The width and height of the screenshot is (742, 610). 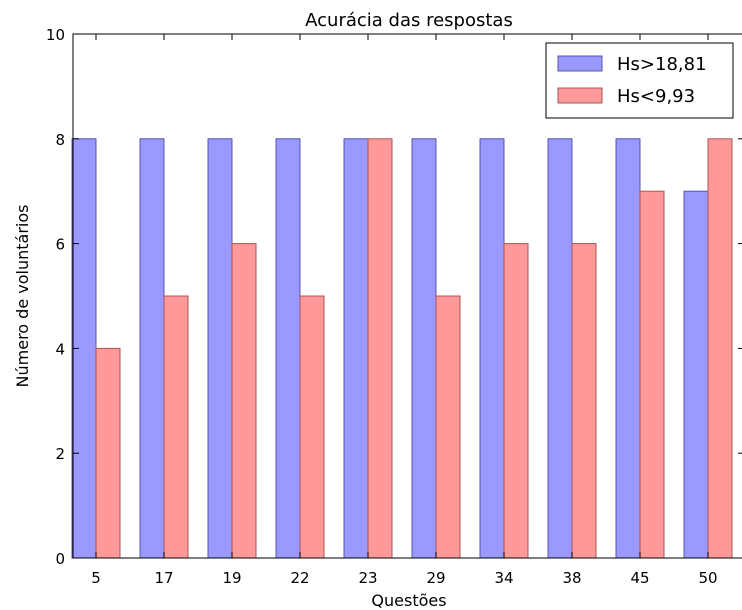 I want to click on x-tick-label: 19, so click(x=231, y=578).